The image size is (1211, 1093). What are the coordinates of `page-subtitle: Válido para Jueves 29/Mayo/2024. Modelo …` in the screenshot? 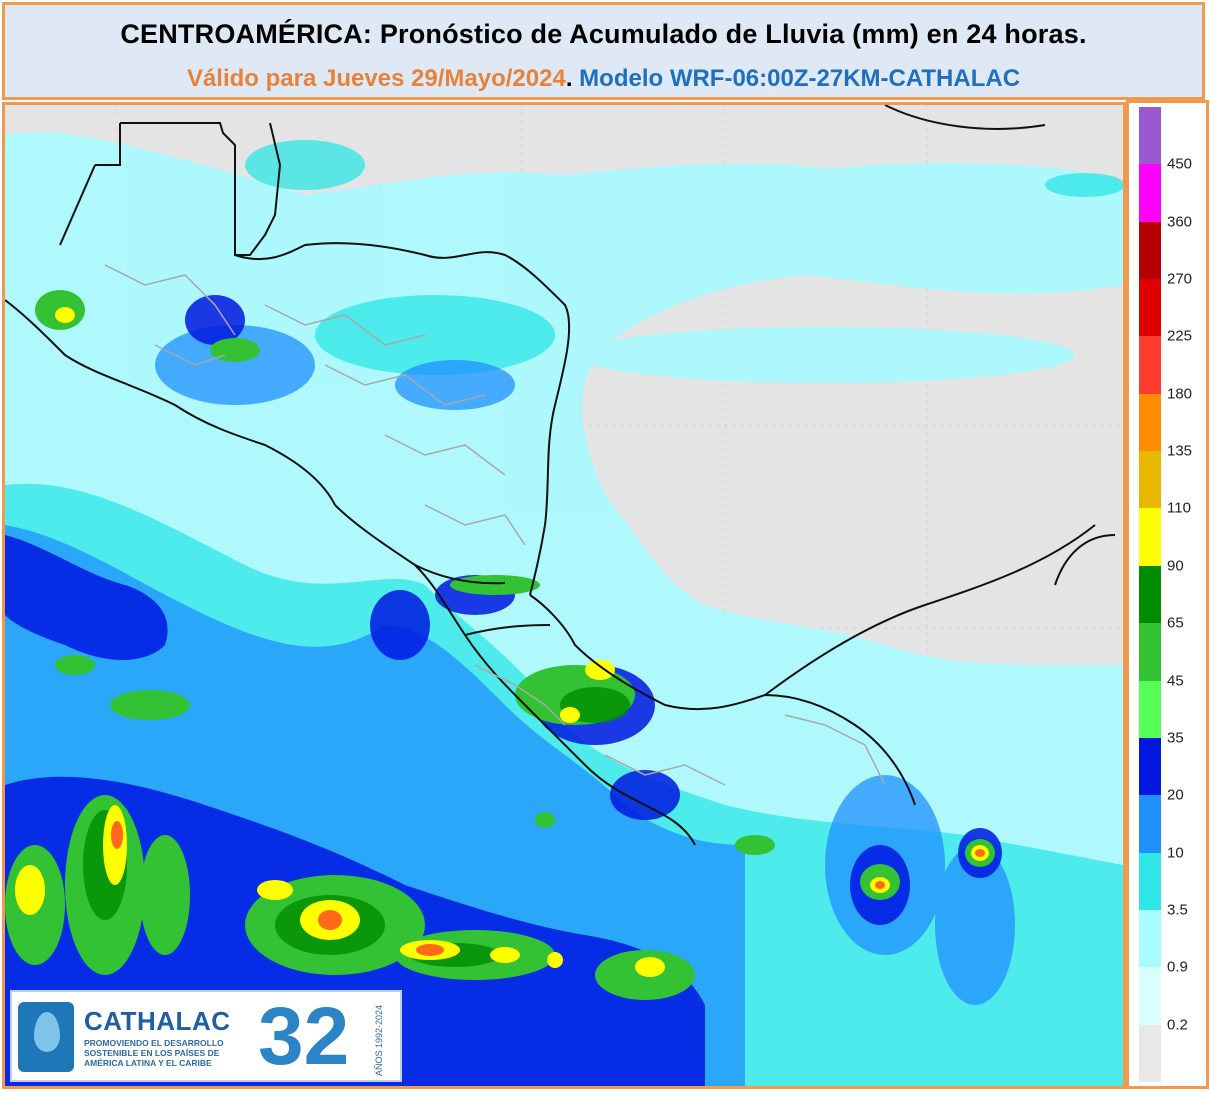 It's located at (603, 79).